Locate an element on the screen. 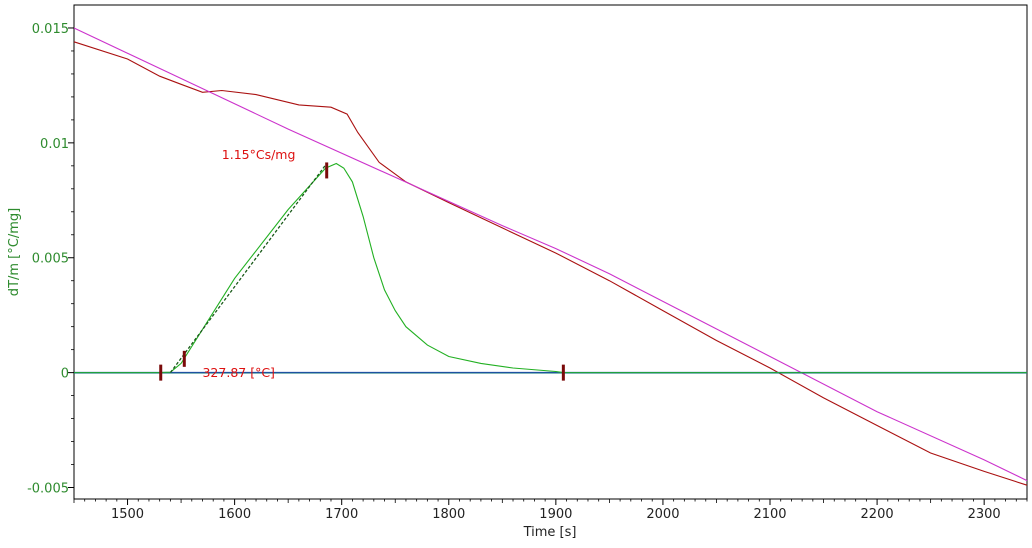  x-tick-label: 2200 is located at coordinates (877, 514).